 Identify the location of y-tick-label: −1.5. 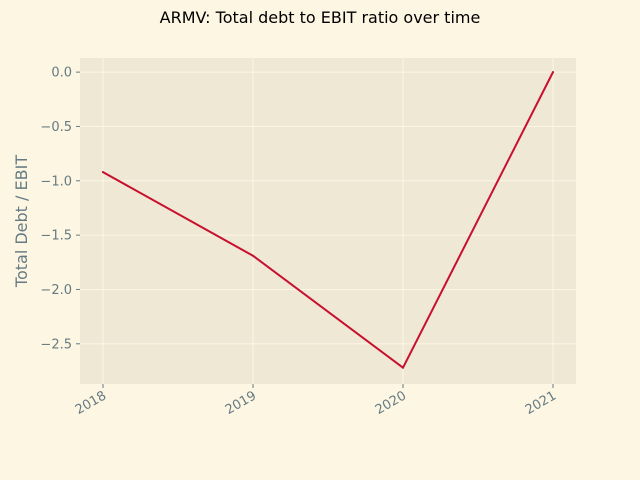
(56, 236).